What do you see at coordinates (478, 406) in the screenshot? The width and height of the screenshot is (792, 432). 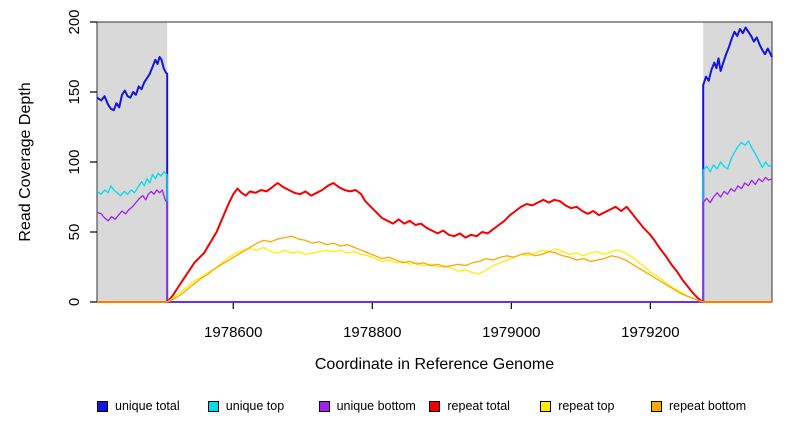 I see `legend-label: repeat total` at bounding box center [478, 406].